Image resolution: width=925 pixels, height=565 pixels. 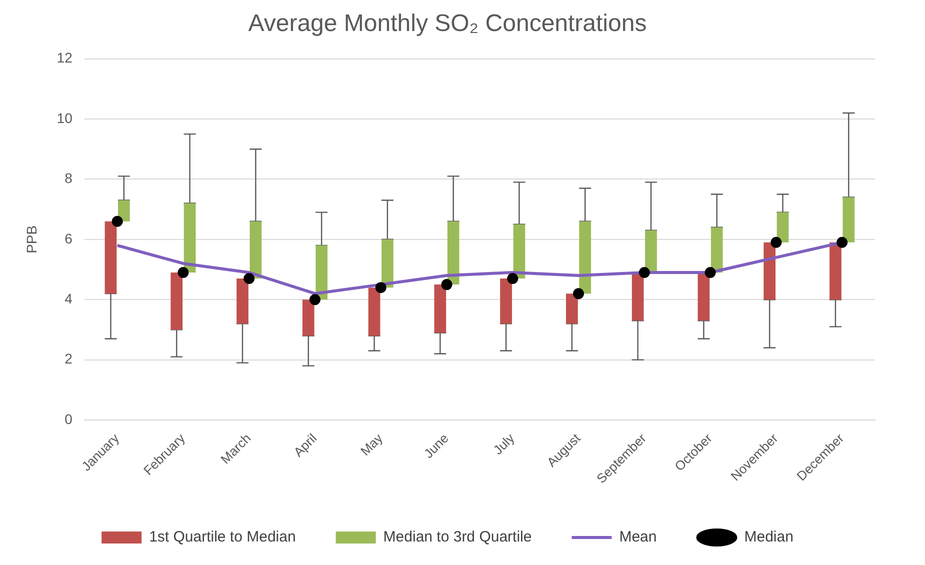 What do you see at coordinates (64, 118) in the screenshot?
I see `y-tick-label: 10` at bounding box center [64, 118].